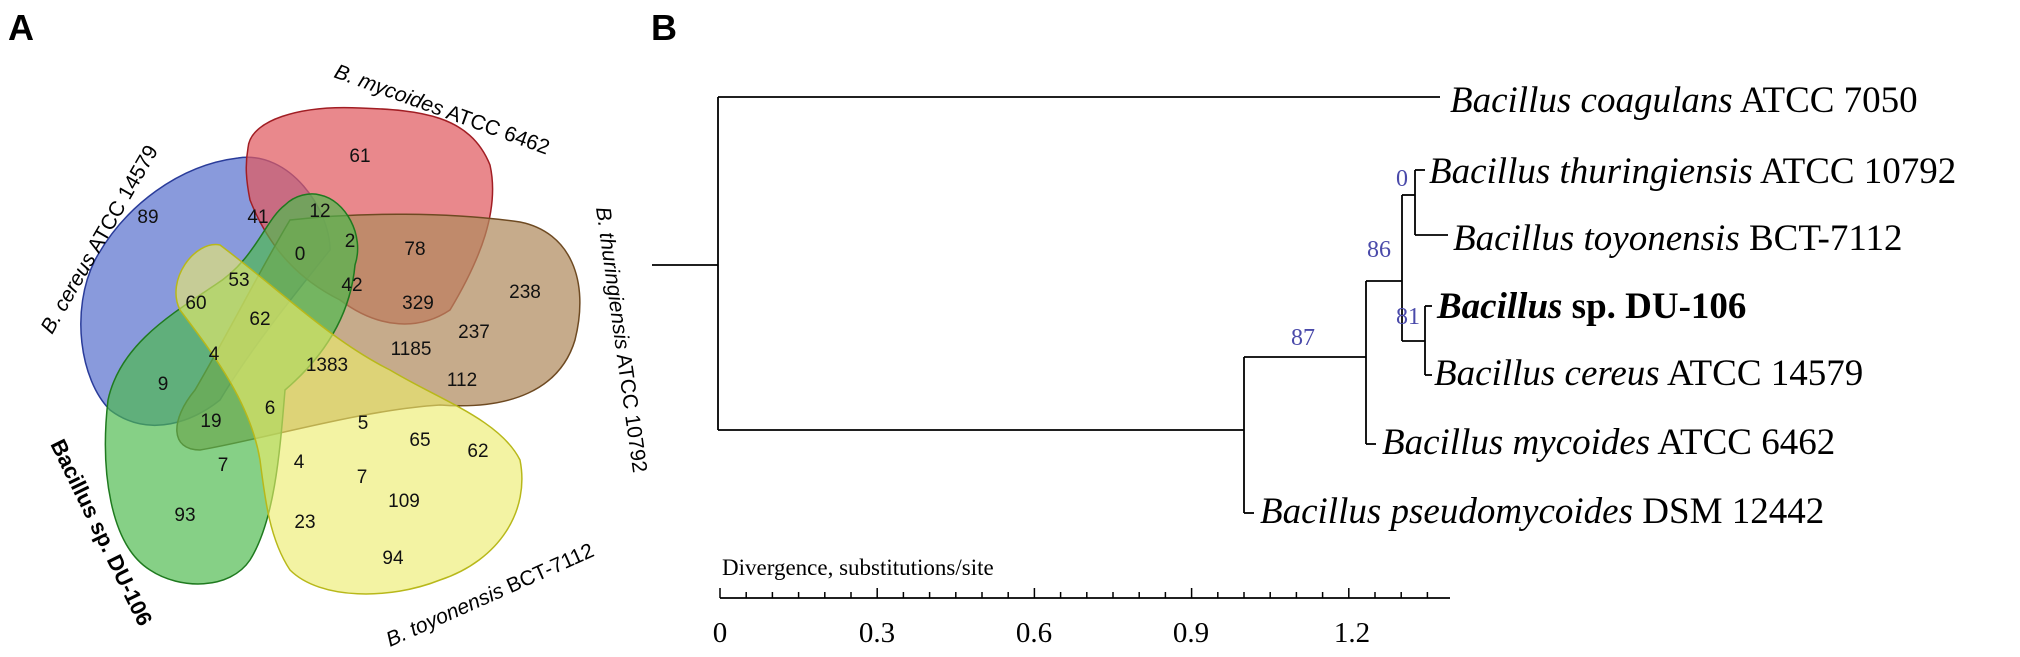 This screenshot has width=2020, height=657. I want to click on venn-count: 238, so click(525, 292).